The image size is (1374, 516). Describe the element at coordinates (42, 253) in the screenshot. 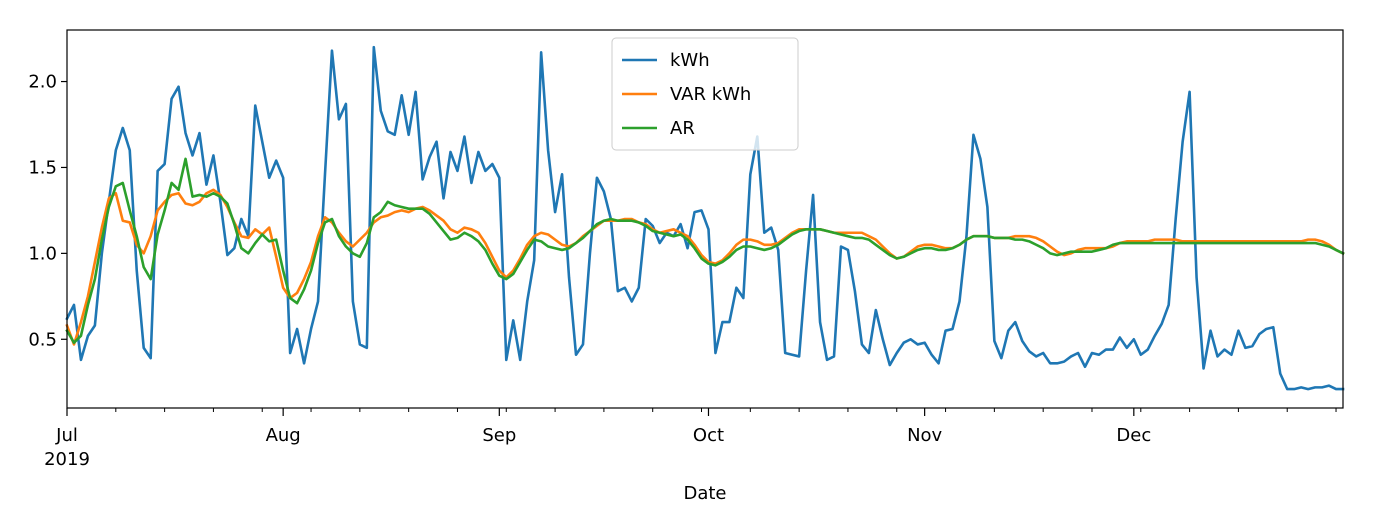

I see `y-tick-label: 1.0` at that location.